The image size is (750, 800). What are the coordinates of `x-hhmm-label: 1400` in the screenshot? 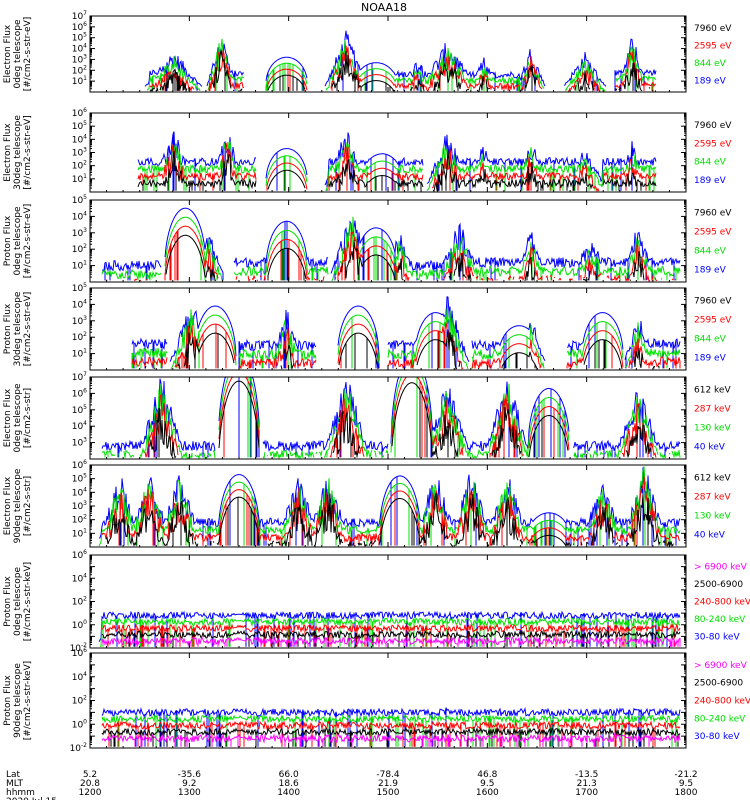 It's located at (288, 793).